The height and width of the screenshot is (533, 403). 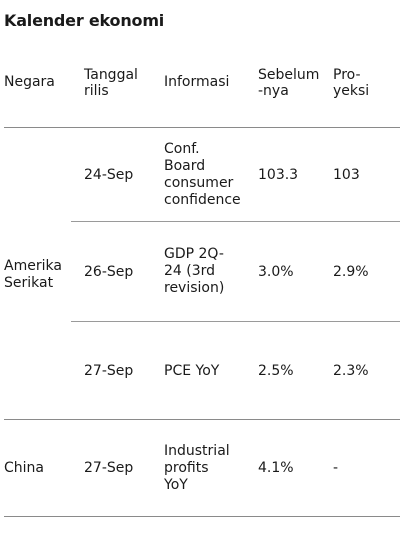 I want to click on table-bottom-divider, so click(x=202, y=516).